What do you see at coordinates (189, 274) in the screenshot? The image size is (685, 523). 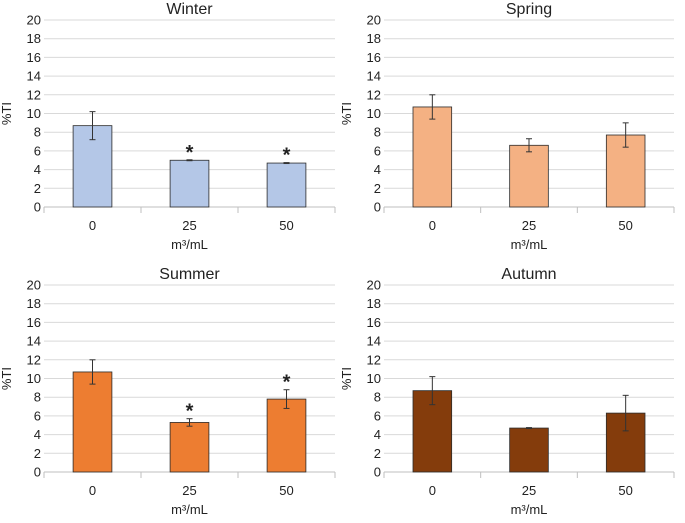 I see `chart-2-title: Summer` at bounding box center [189, 274].